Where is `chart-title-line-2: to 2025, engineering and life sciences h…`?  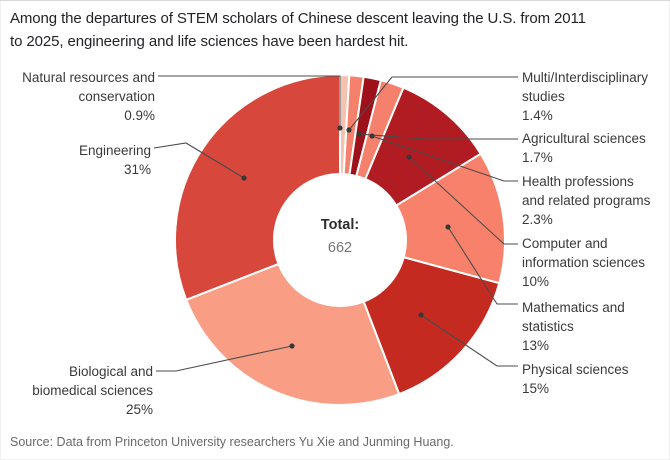
chart-title-line-2: to 2025, engineering and life sciences h… is located at coordinates (209, 41).